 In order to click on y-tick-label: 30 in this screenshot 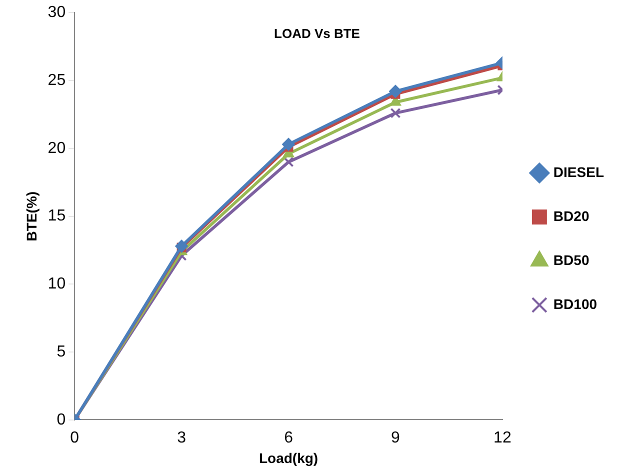, I will do `click(57, 13)`.